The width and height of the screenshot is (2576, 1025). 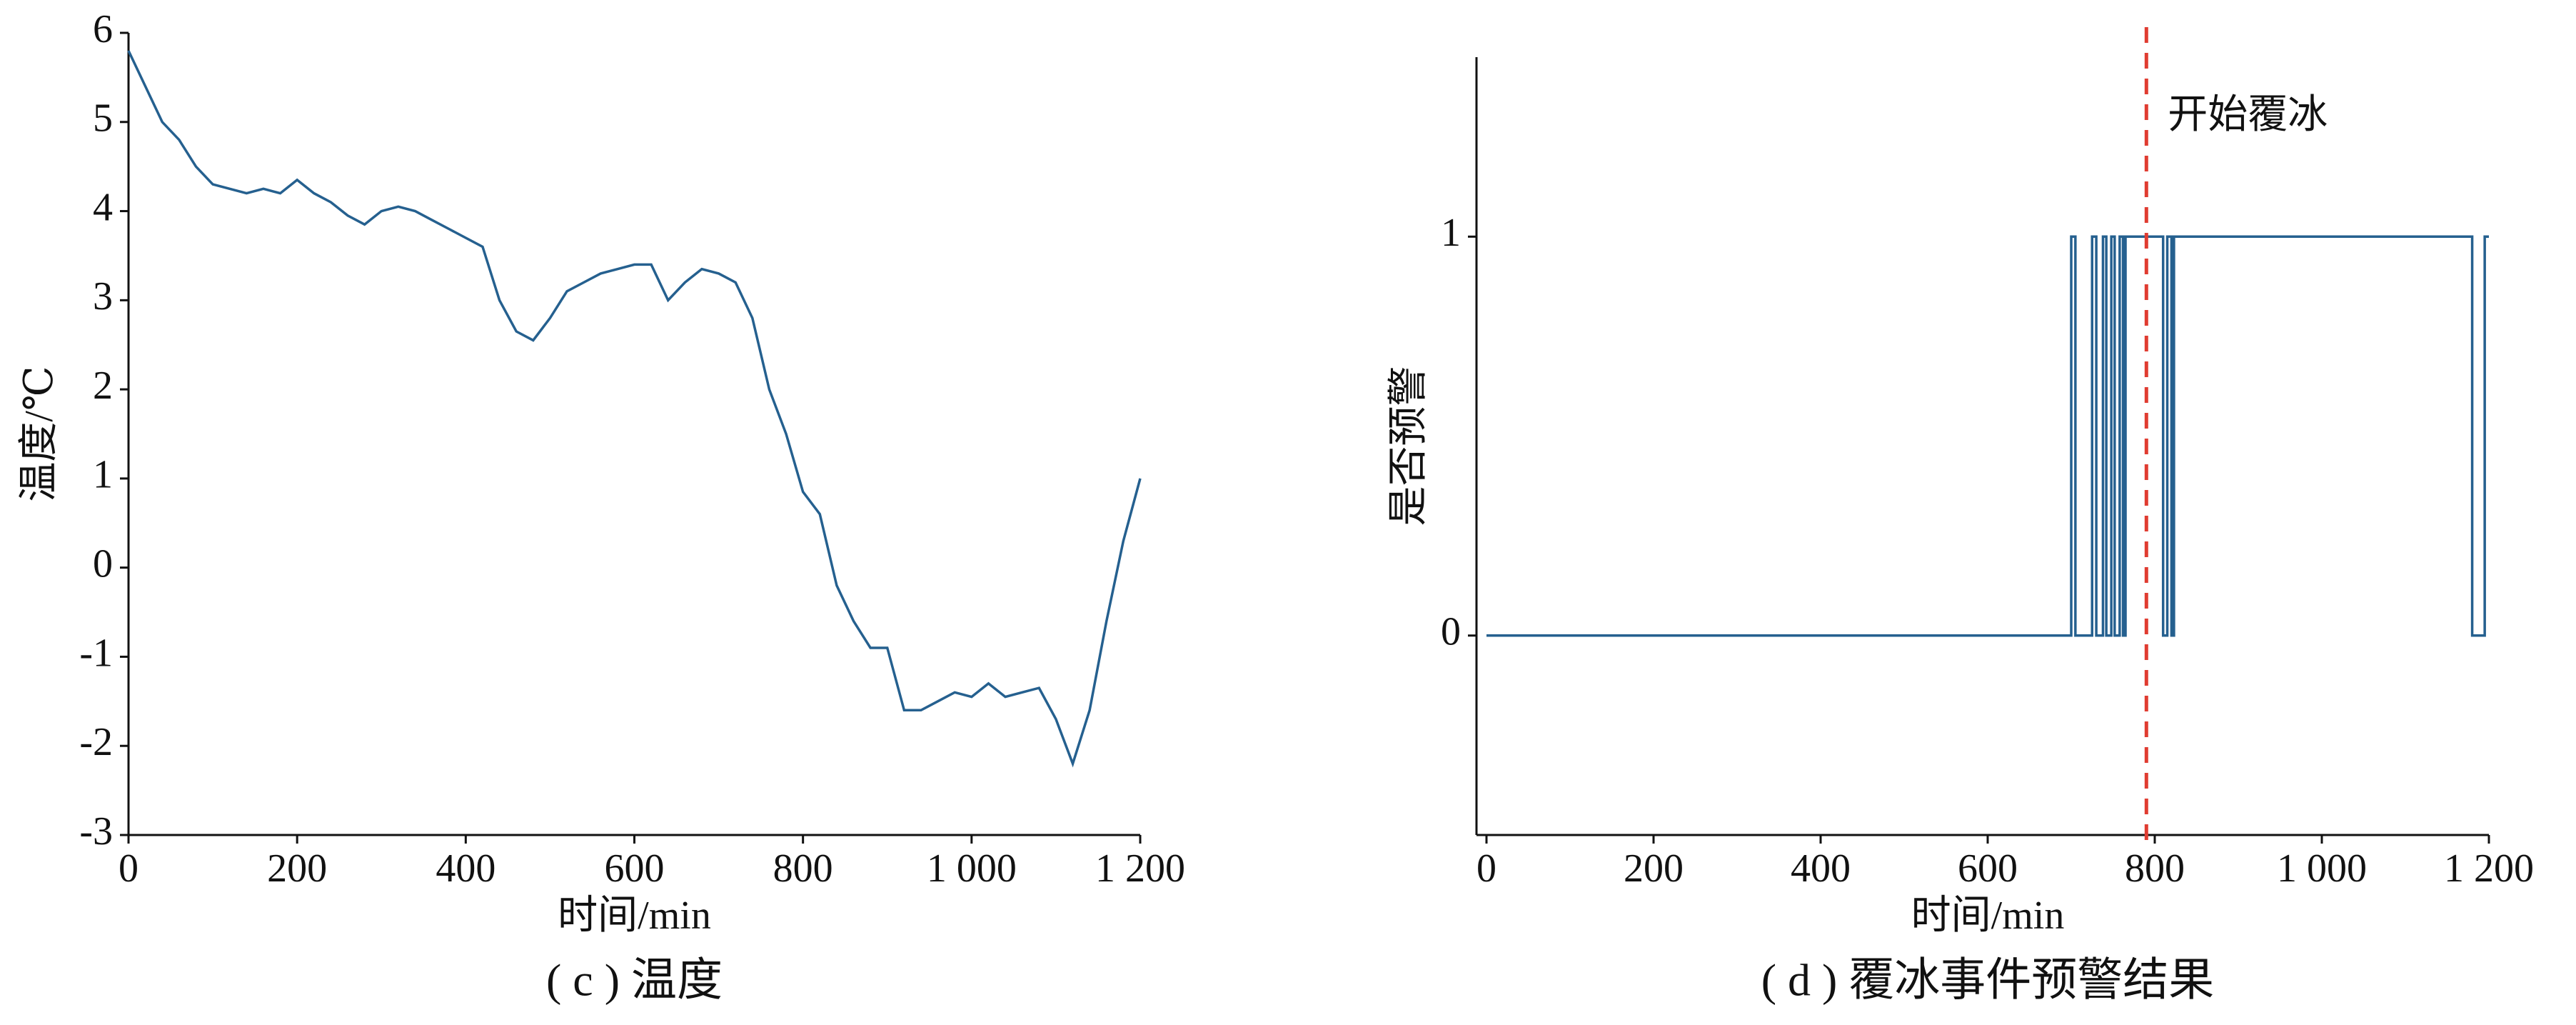 I want to click on caption: ( d ) 覆冰事件预警结果, so click(x=1988, y=980).